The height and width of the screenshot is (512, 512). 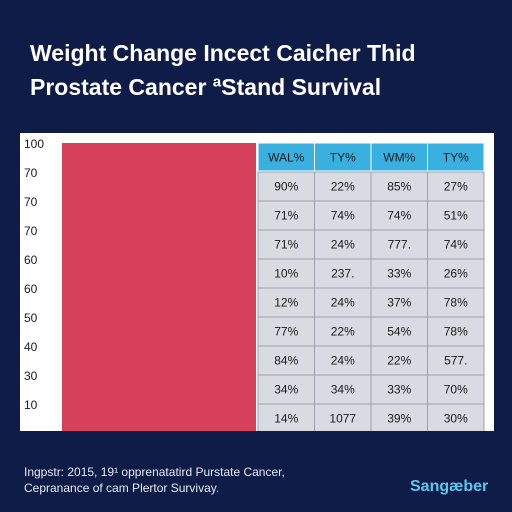 What do you see at coordinates (399, 245) in the screenshot?
I see `table-cell-value: 777.` at bounding box center [399, 245].